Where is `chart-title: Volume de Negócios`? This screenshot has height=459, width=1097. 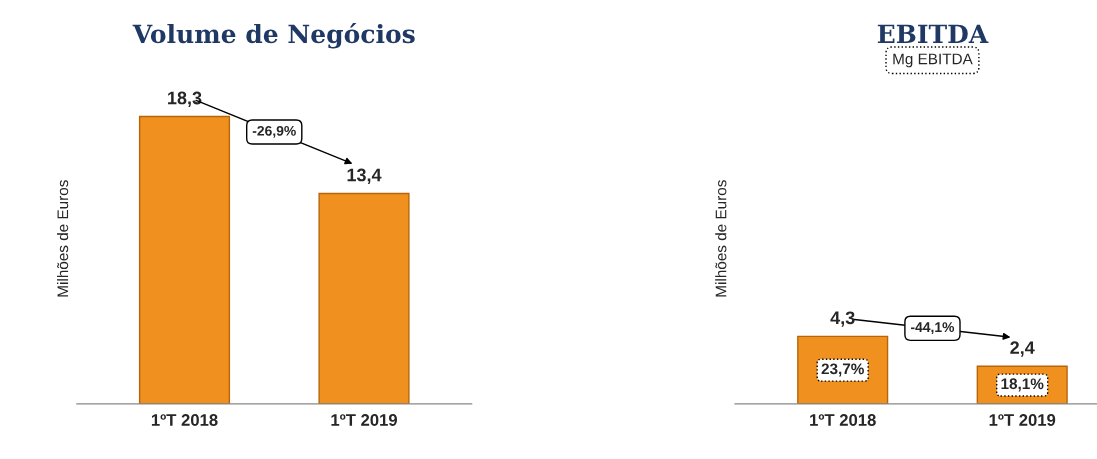
chart-title: Volume de Negócios is located at coordinates (273, 35).